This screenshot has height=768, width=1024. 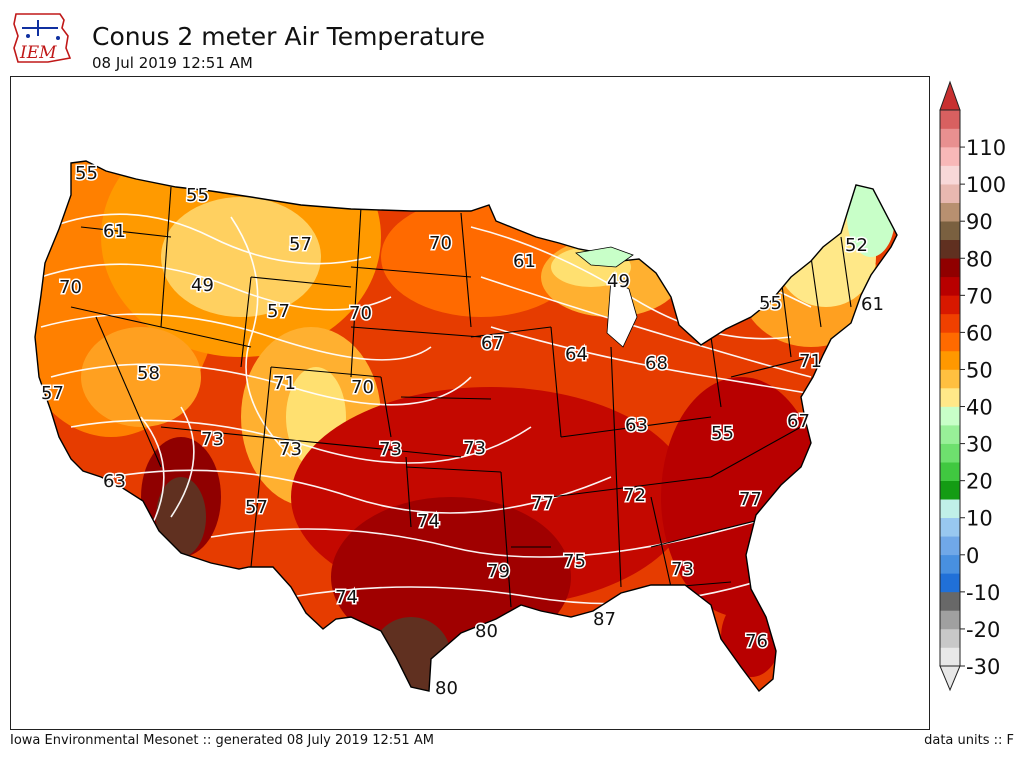 I want to click on map-label-25: 67, so click(x=798, y=421).